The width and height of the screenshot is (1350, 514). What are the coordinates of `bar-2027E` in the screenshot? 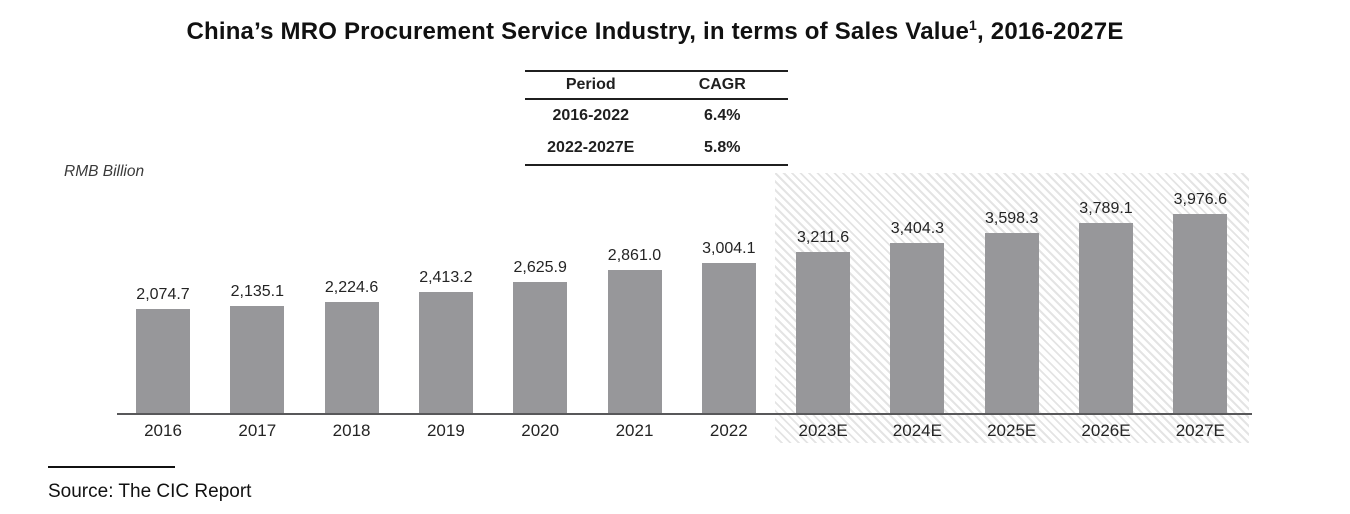 It's located at (1200, 313).